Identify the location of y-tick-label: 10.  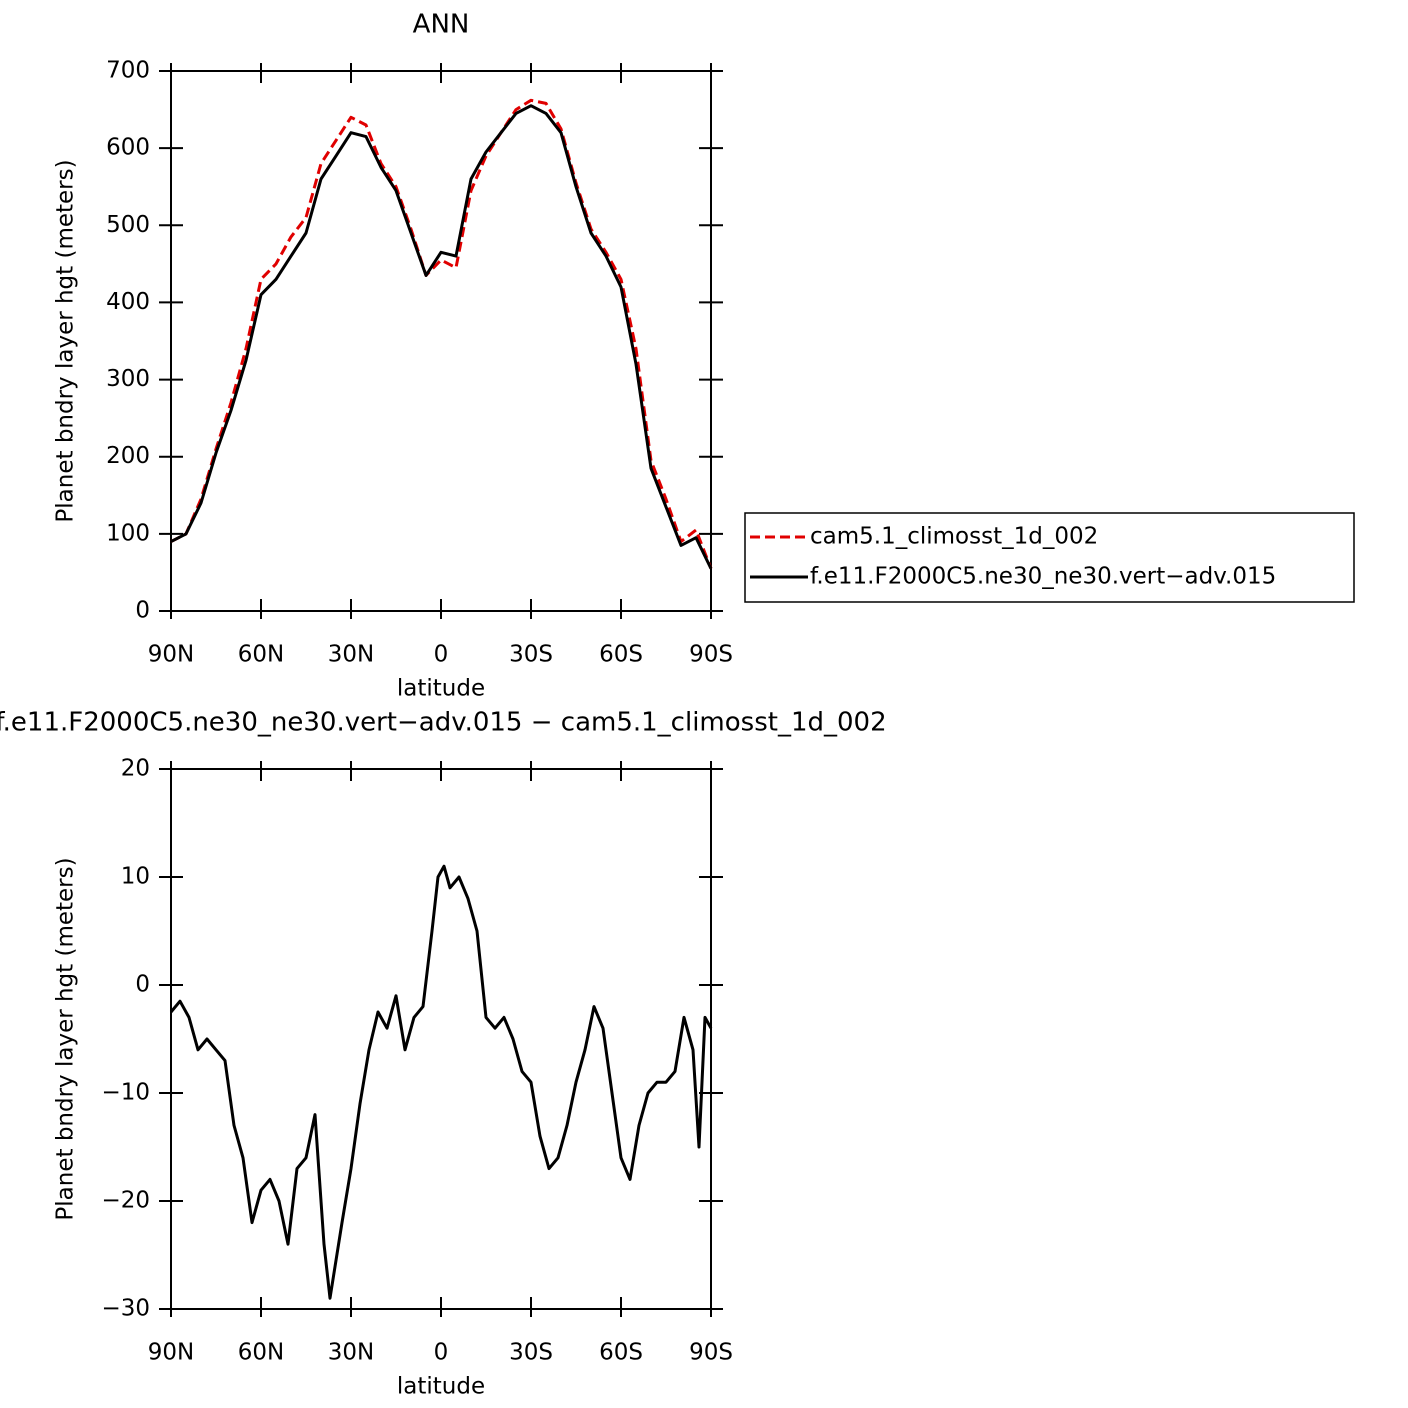
(135, 877).